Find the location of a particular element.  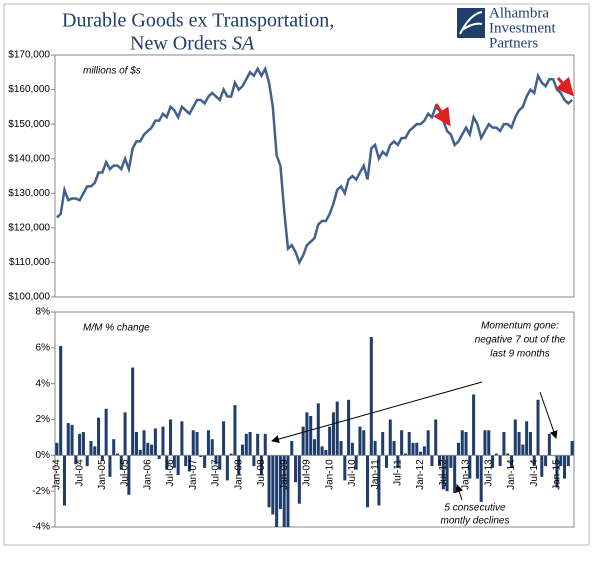

x-tick-label: Jul-14 is located at coordinates (534, 473).